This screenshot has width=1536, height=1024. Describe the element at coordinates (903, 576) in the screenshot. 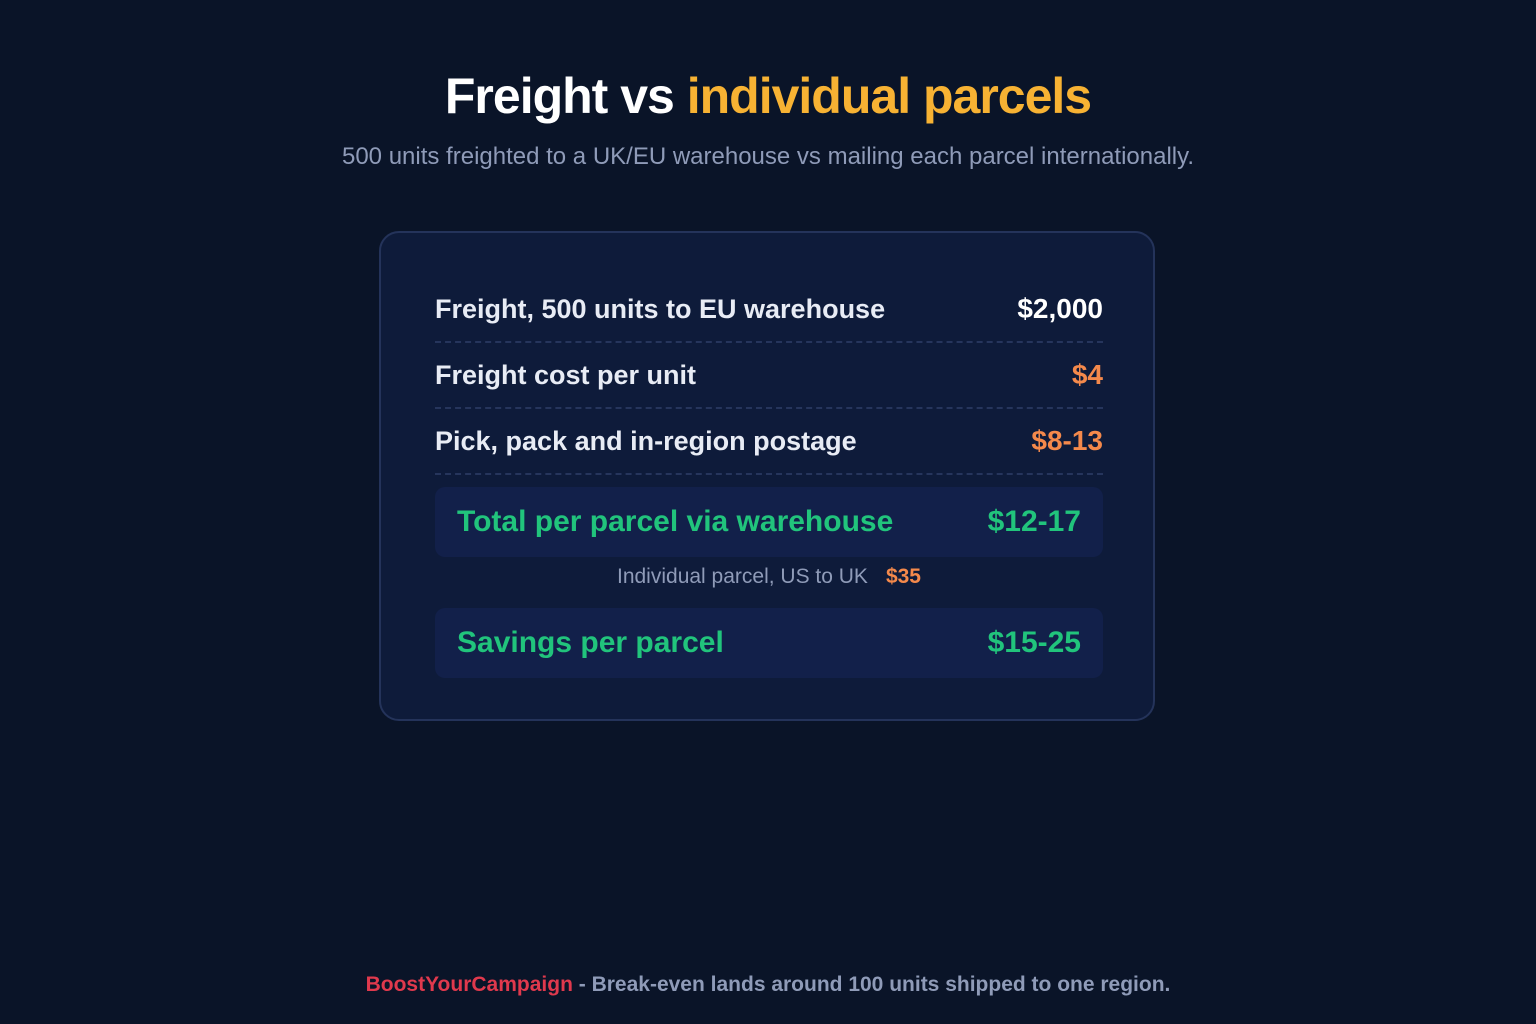

I see `comparison-value: $35` at that location.